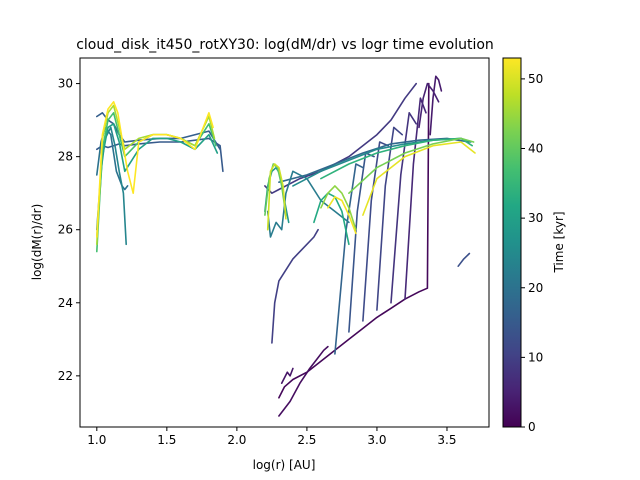 Image resolution: width=640 pixels, height=480 pixels. What do you see at coordinates (96, 440) in the screenshot?
I see `x-tick-label: 1.0` at bounding box center [96, 440].